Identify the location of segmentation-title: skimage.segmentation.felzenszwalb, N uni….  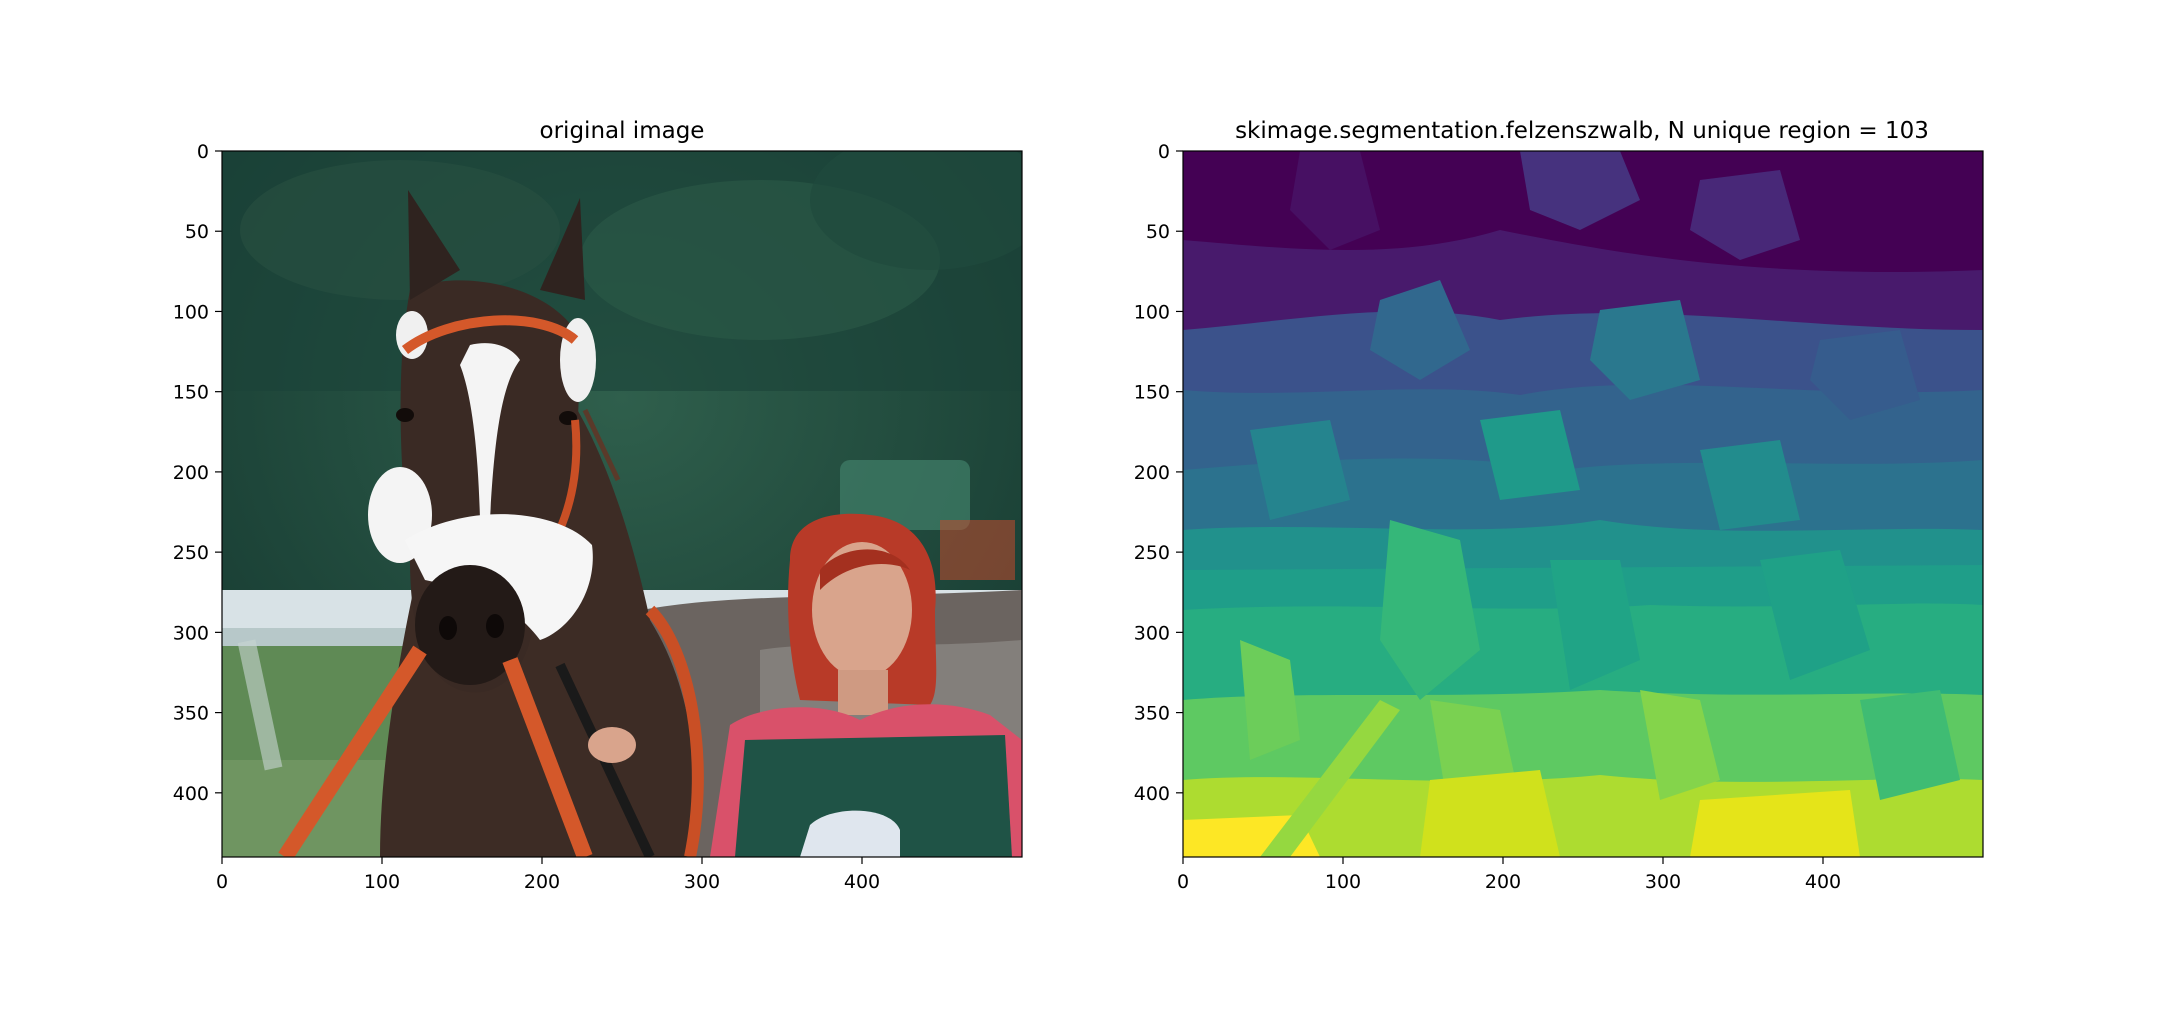
(1582, 131).